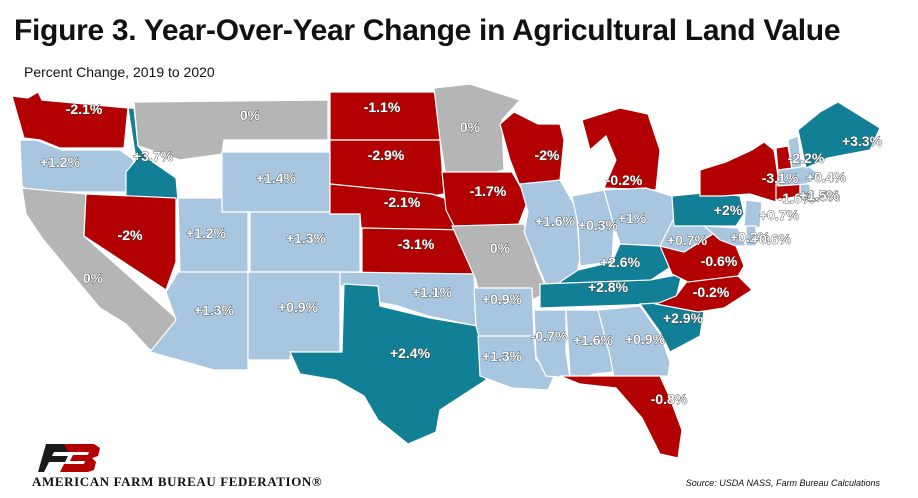  Describe the element at coordinates (711, 292) in the screenshot. I see `state-label-nc: -0.2%` at that location.